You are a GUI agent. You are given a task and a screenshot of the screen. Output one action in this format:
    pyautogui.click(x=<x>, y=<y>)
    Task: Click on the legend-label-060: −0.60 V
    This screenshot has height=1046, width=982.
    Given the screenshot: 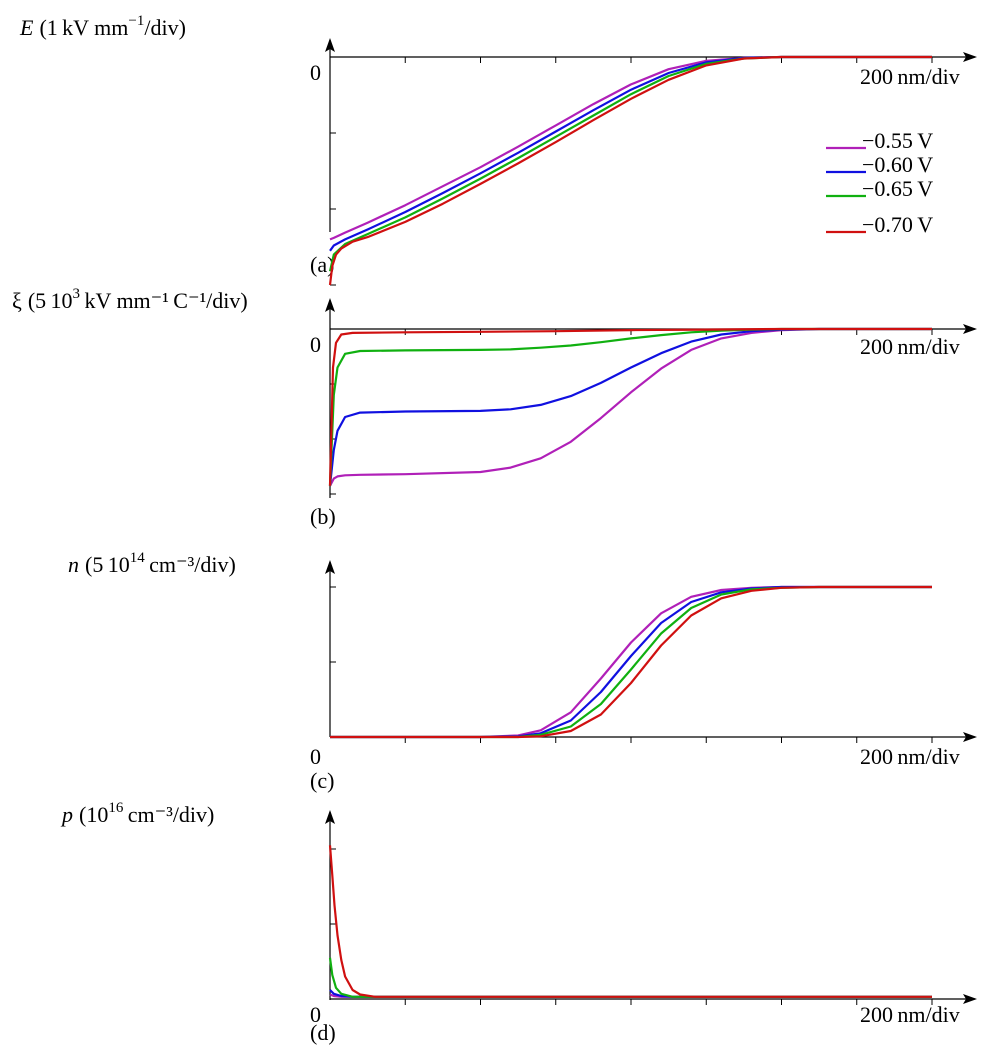 What is the action you would take?
    pyautogui.click(x=897, y=164)
    